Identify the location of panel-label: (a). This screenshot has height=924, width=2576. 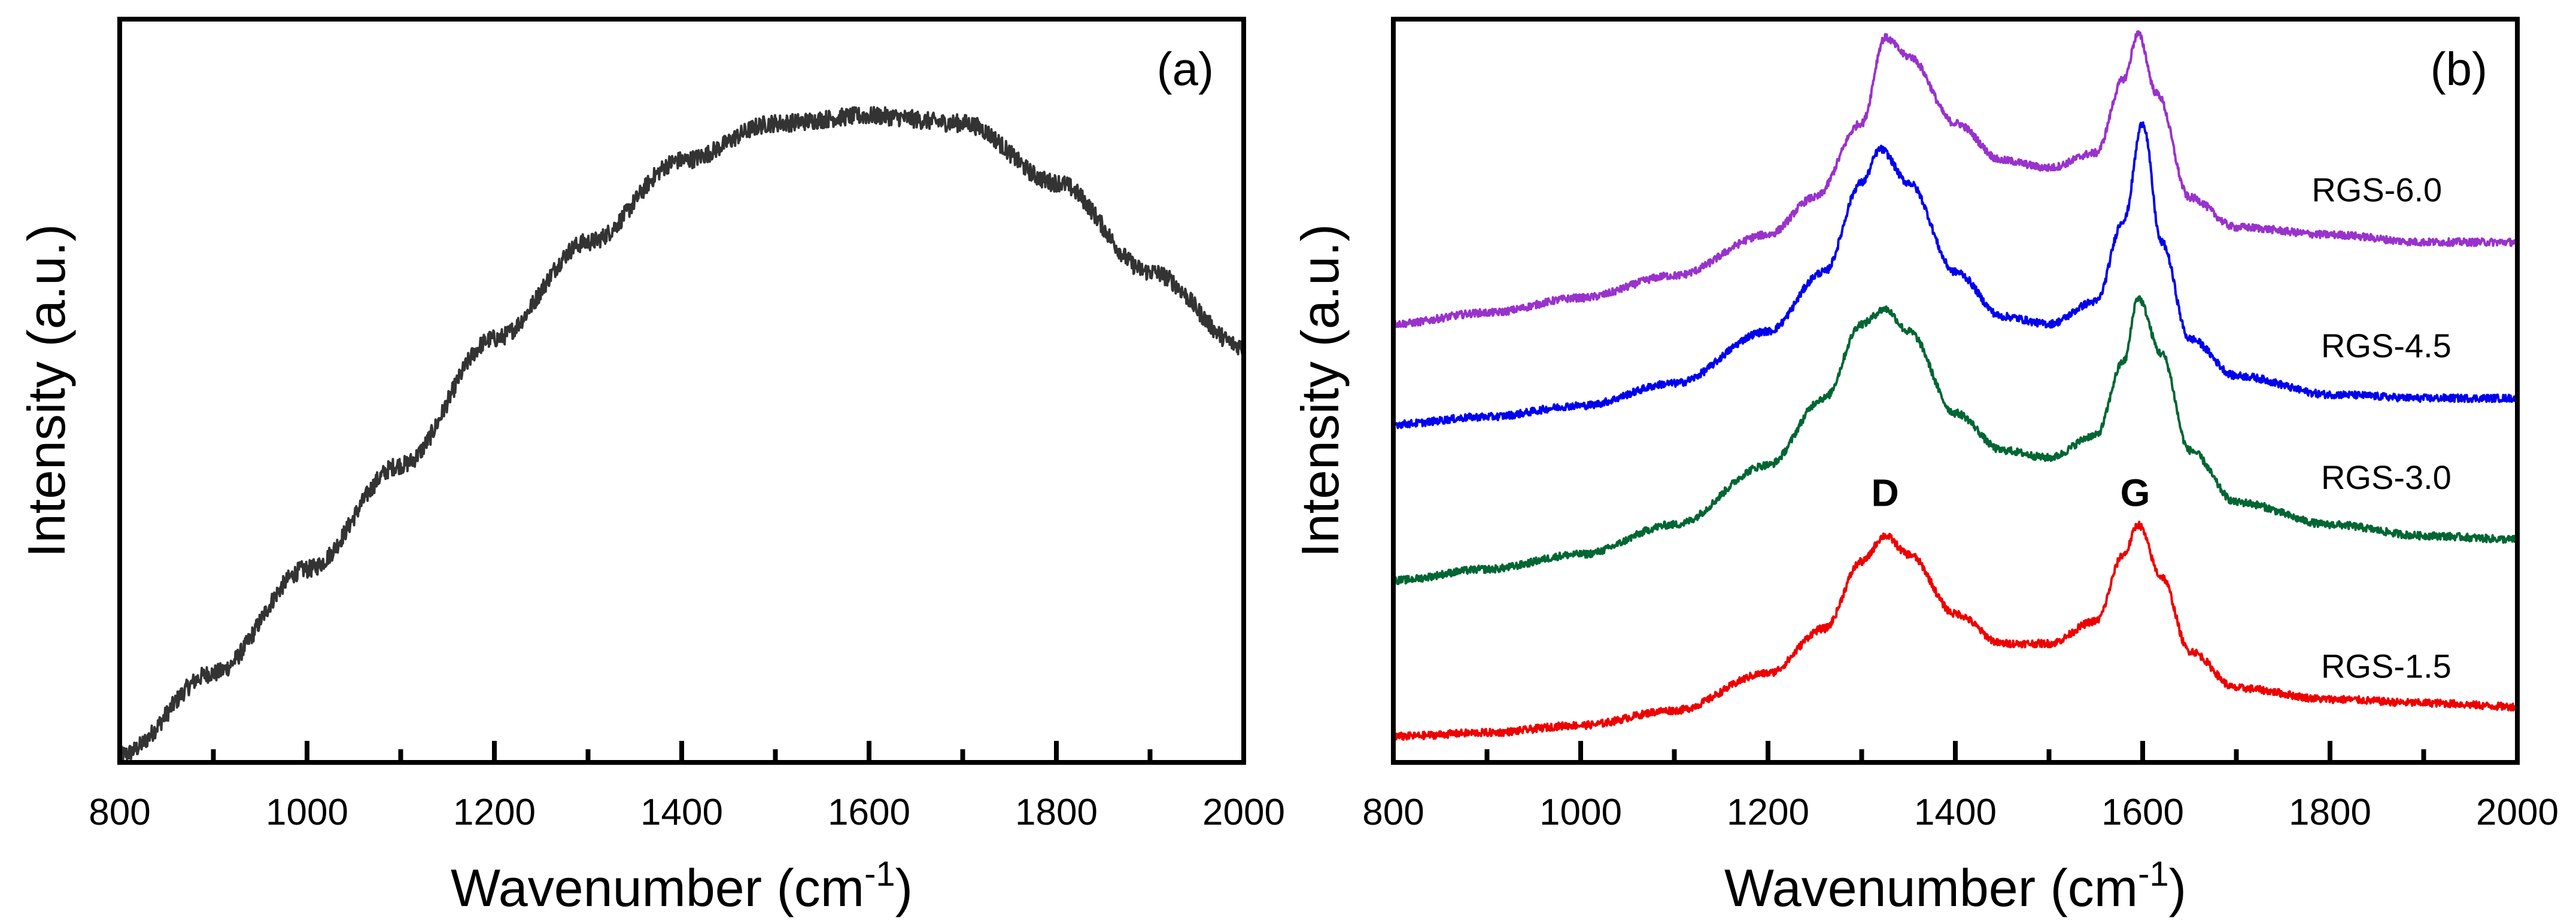
(1185, 68).